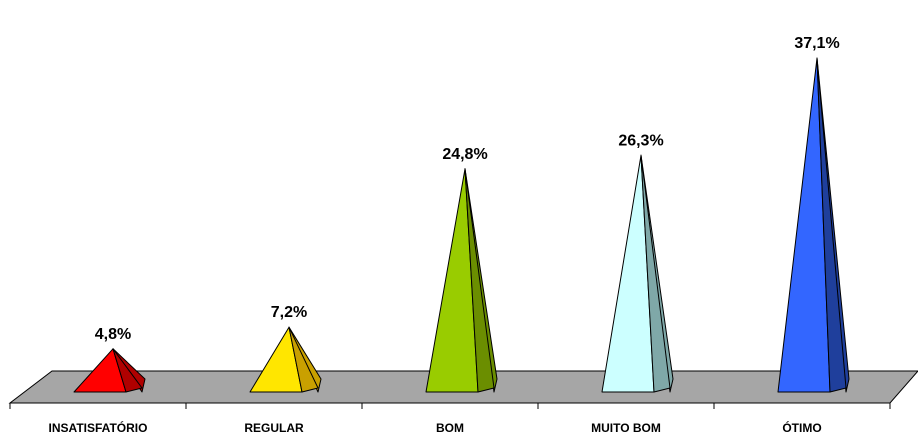 The height and width of the screenshot is (439, 918). What do you see at coordinates (274, 428) in the screenshot?
I see `category-label: REGULAR` at bounding box center [274, 428].